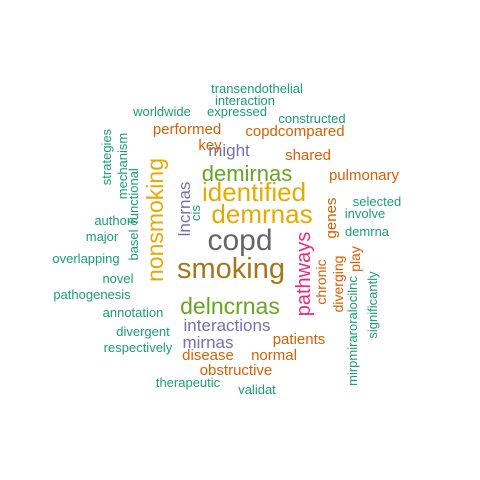 This screenshot has height=480, width=480. What do you see at coordinates (372, 305) in the screenshot?
I see `word-significantly: significantly` at bounding box center [372, 305].